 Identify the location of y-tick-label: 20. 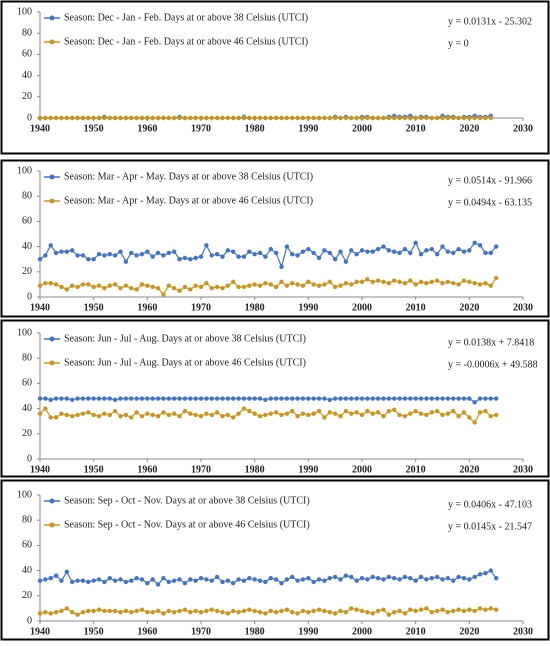
(27, 271).